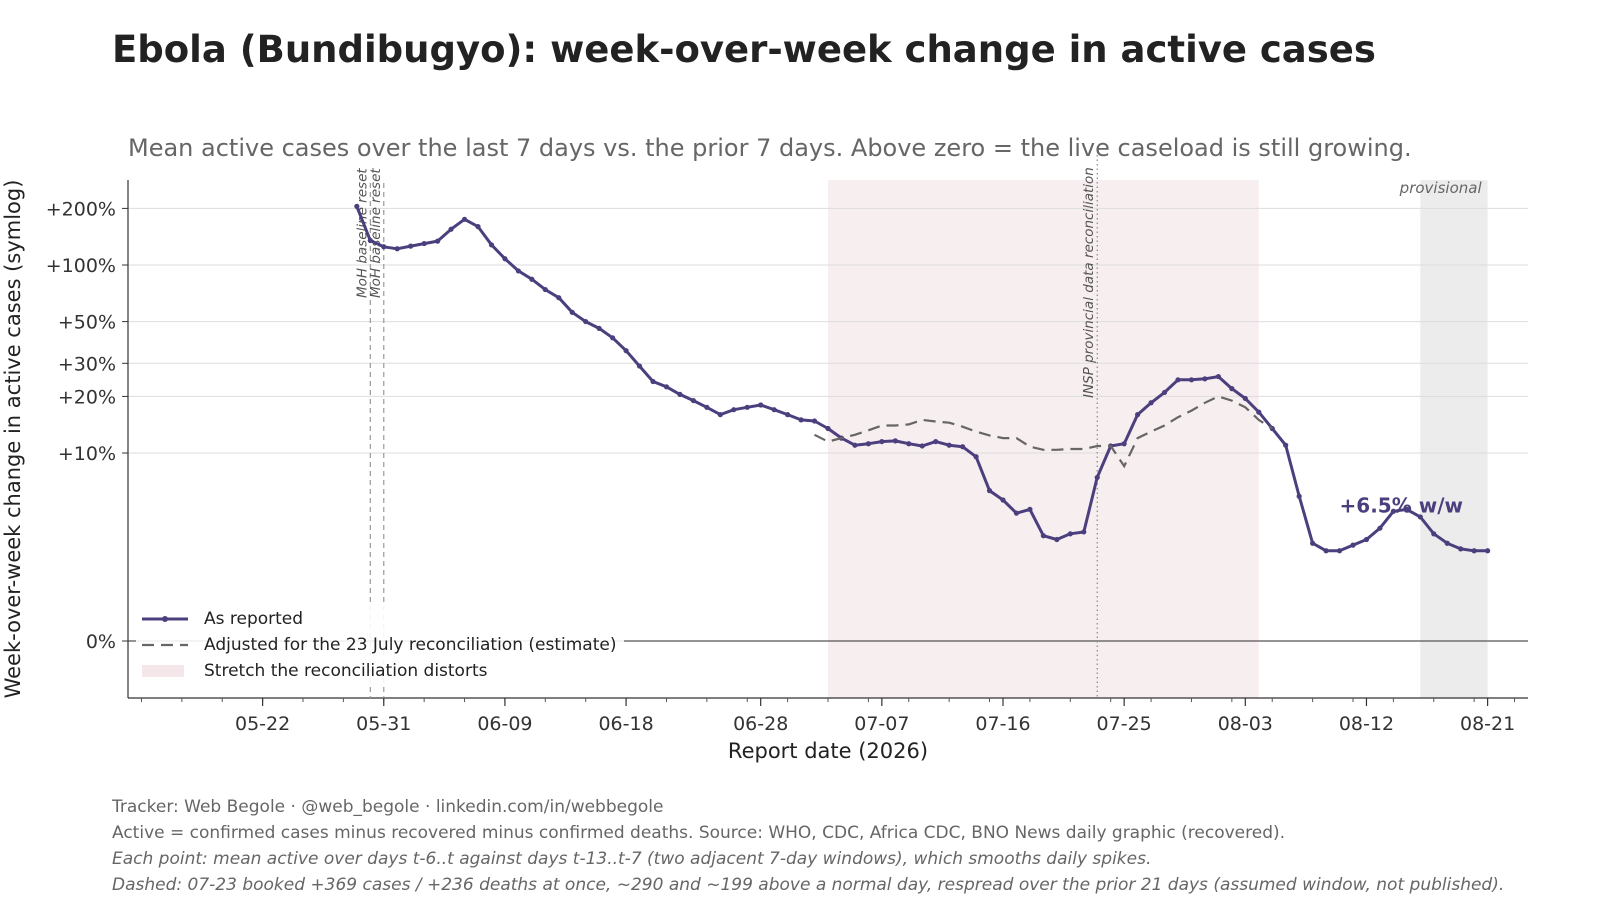 The width and height of the screenshot is (1600, 900). What do you see at coordinates (346, 671) in the screenshot?
I see `legend-label-shade: Stretch the reconciliation distorts` at bounding box center [346, 671].